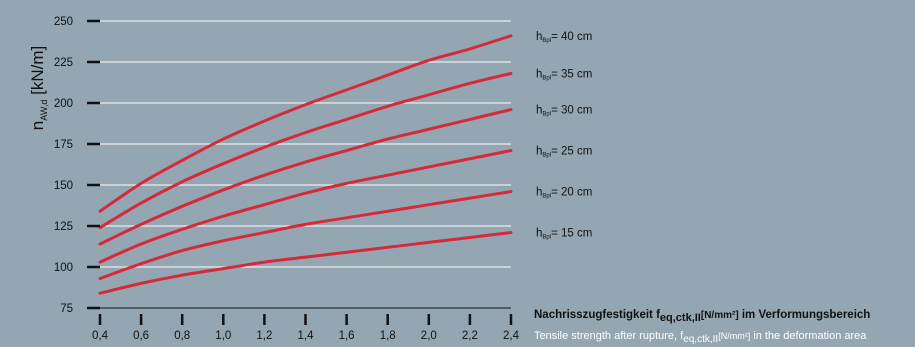  Describe the element at coordinates (564, 234) in the screenshot. I see `series-label: hBpl= 15 cm` at that location.